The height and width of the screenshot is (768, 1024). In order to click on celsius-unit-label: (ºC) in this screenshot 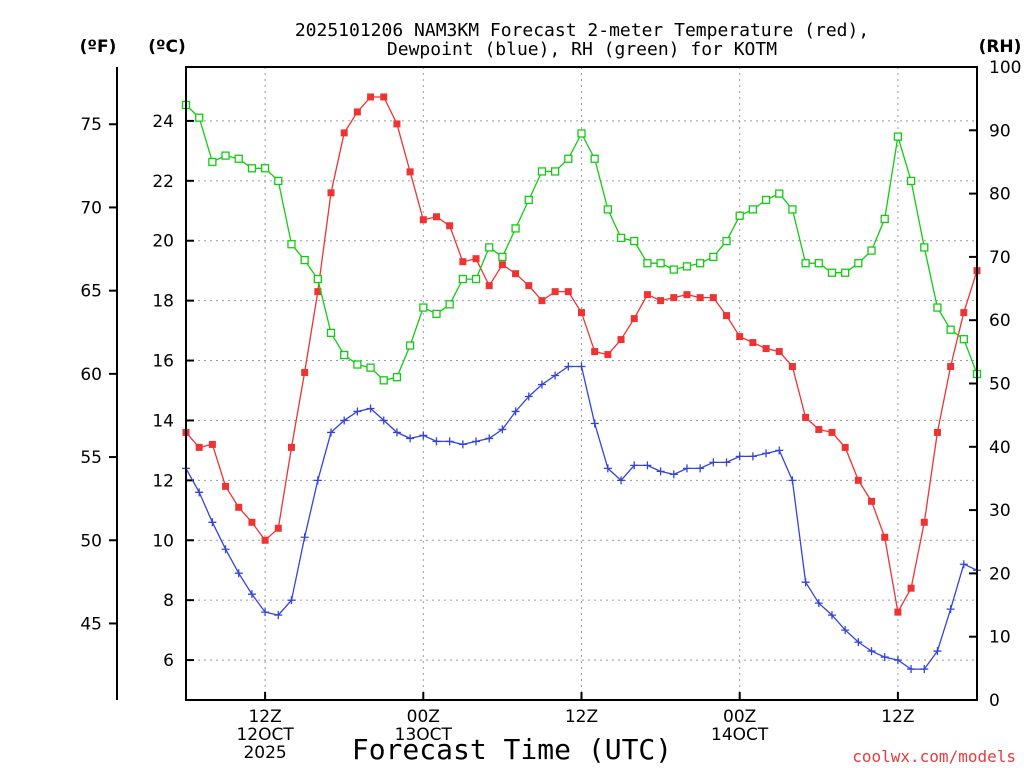, I will do `click(167, 47)`.